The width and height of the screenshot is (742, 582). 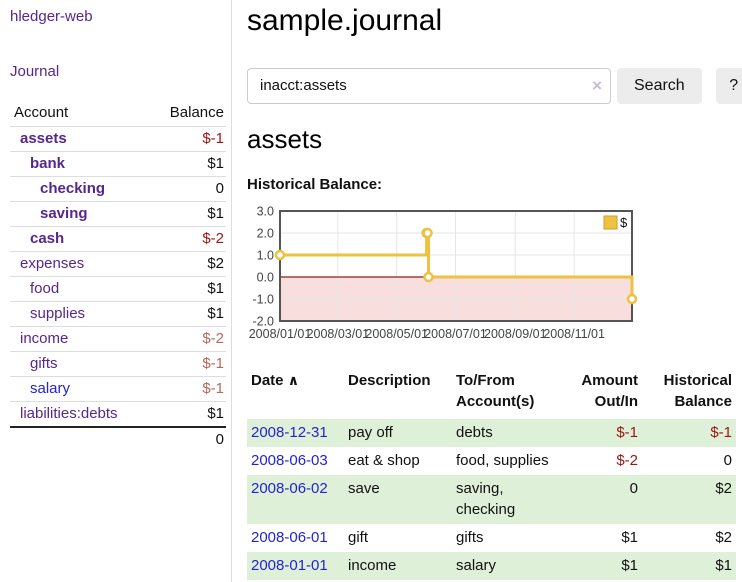 I want to click on search-input-wrap: ×, so click(x=429, y=85).